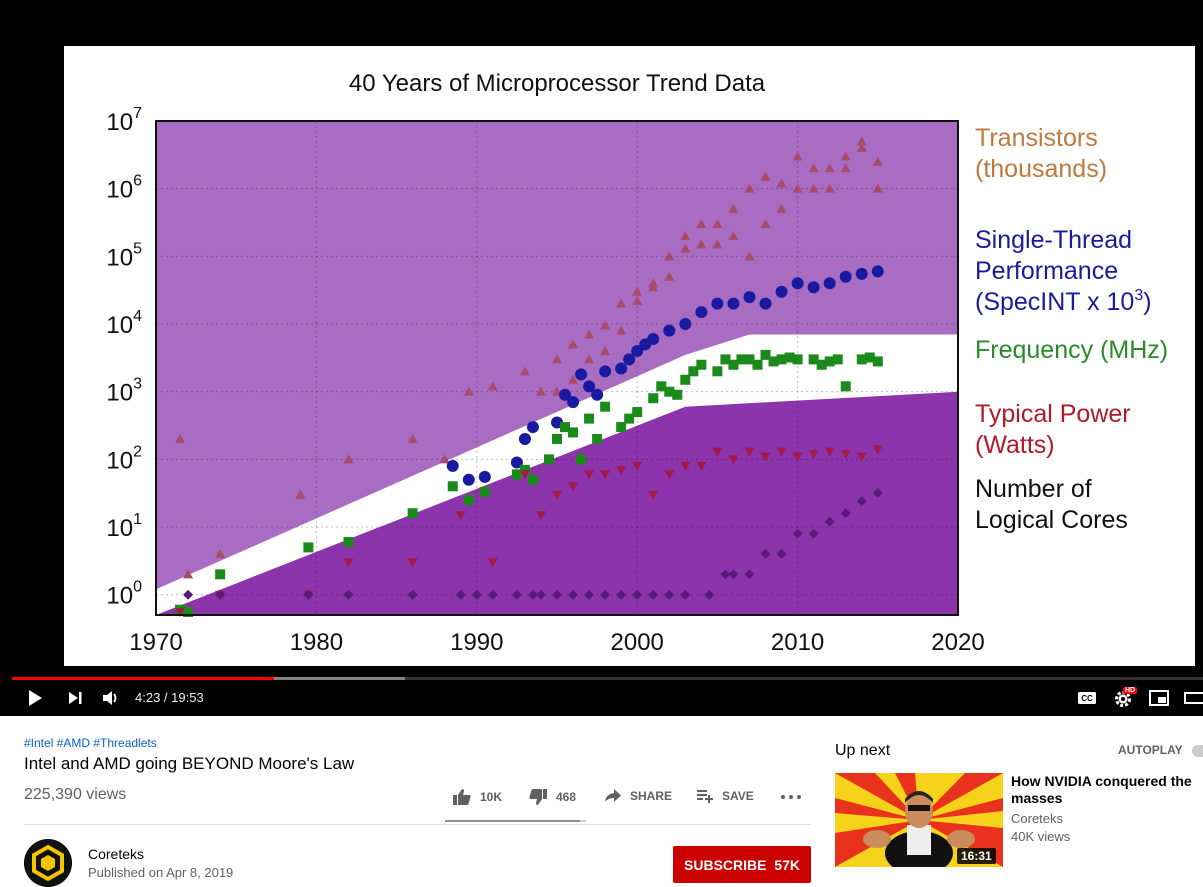 Image resolution: width=1203 pixels, height=887 pixels. What do you see at coordinates (161, 872) in the screenshot?
I see `publish-date: Published on Apr 8, 2019` at bounding box center [161, 872].